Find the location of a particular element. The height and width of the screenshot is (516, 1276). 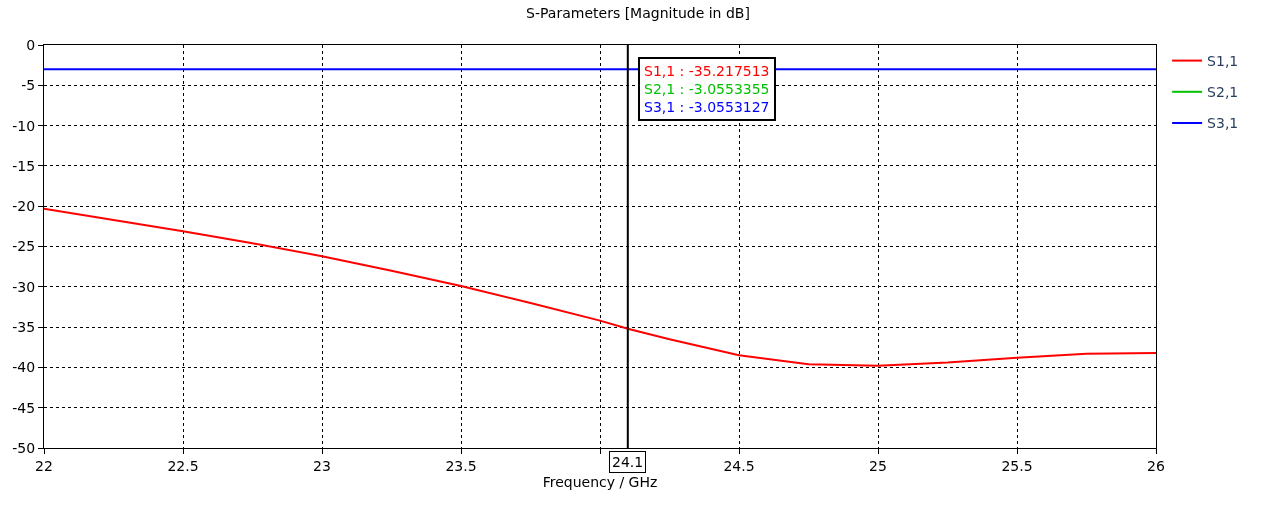

x-tick-label: 25 is located at coordinates (878, 465).